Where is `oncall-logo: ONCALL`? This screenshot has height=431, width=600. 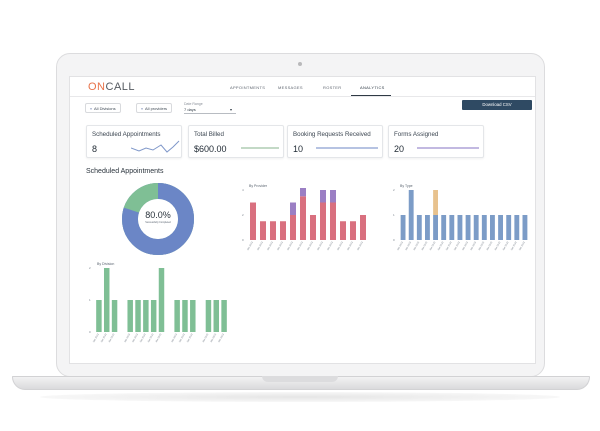
oncall-logo: ONCALL is located at coordinates (112, 87).